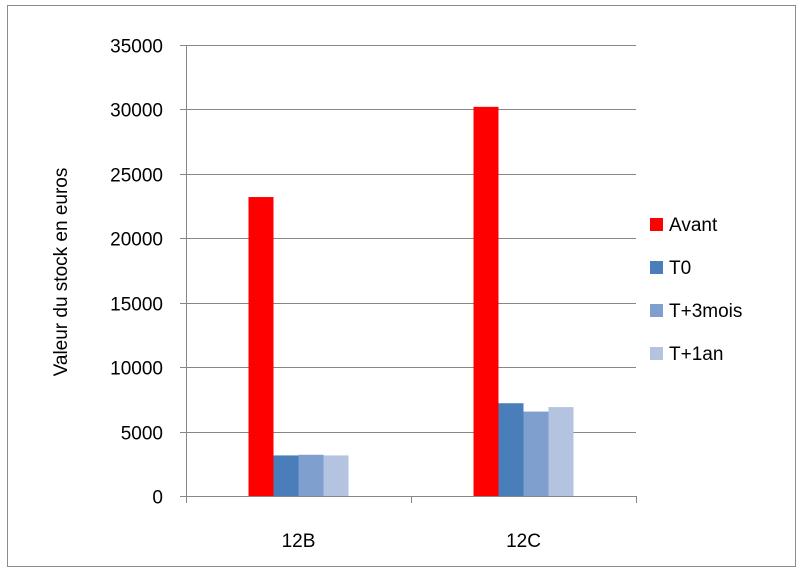 The height and width of the screenshot is (574, 803). I want to click on y-tick-label: 25000, so click(136, 176).